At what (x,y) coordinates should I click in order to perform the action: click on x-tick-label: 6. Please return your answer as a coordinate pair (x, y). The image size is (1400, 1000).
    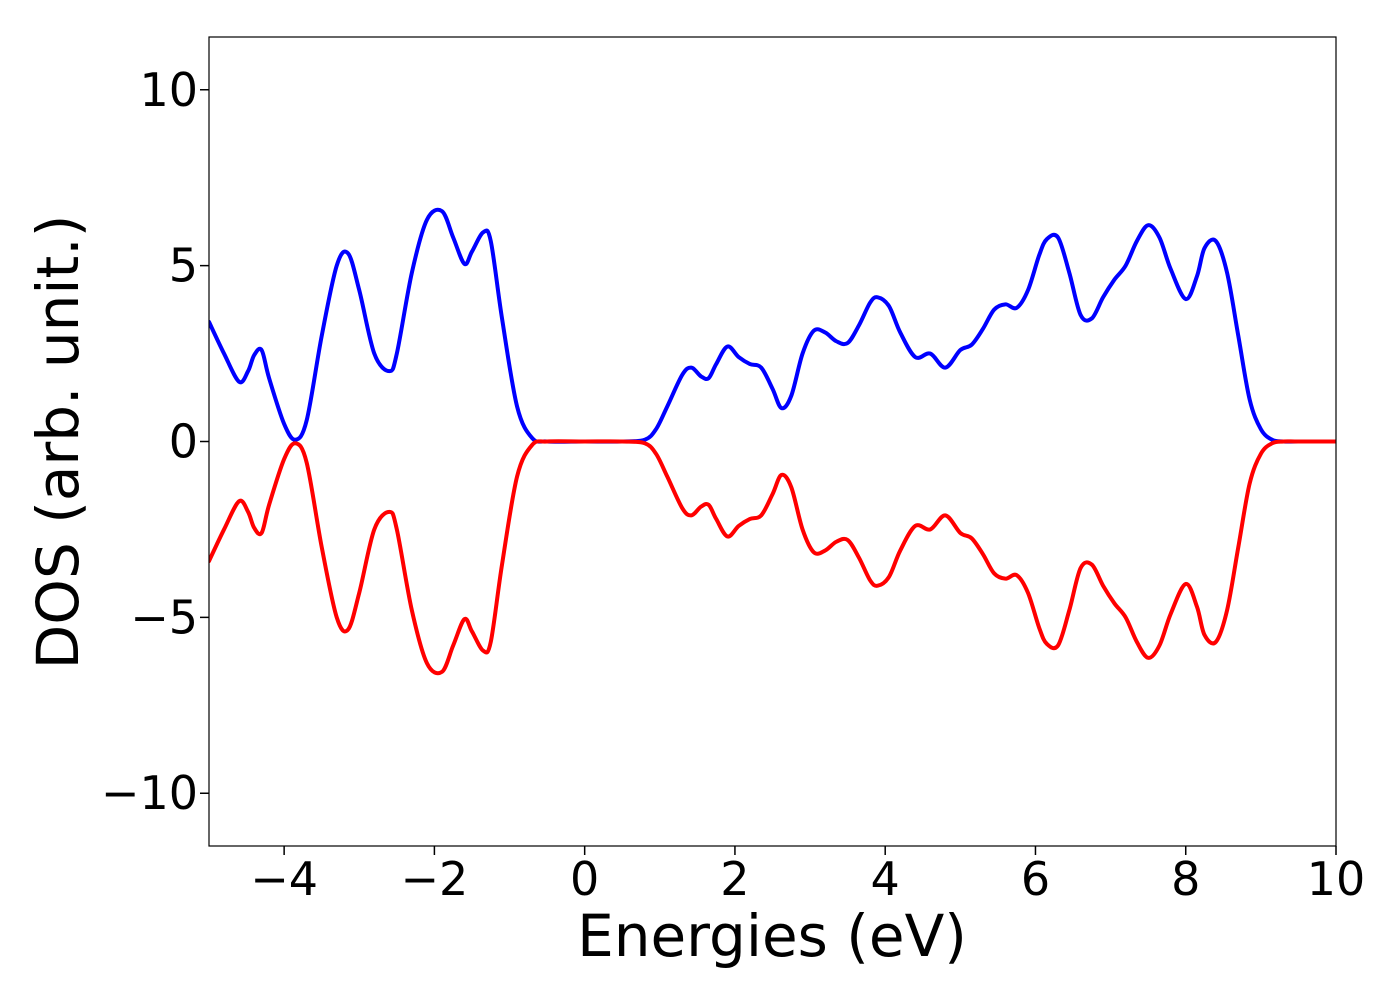
    Looking at the image, I should click on (1035, 879).